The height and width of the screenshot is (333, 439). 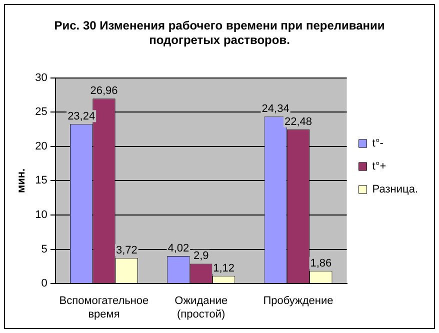 What do you see at coordinates (201, 307) in the screenshot?
I see `x-tick-label: Ожидание (простой)` at bounding box center [201, 307].